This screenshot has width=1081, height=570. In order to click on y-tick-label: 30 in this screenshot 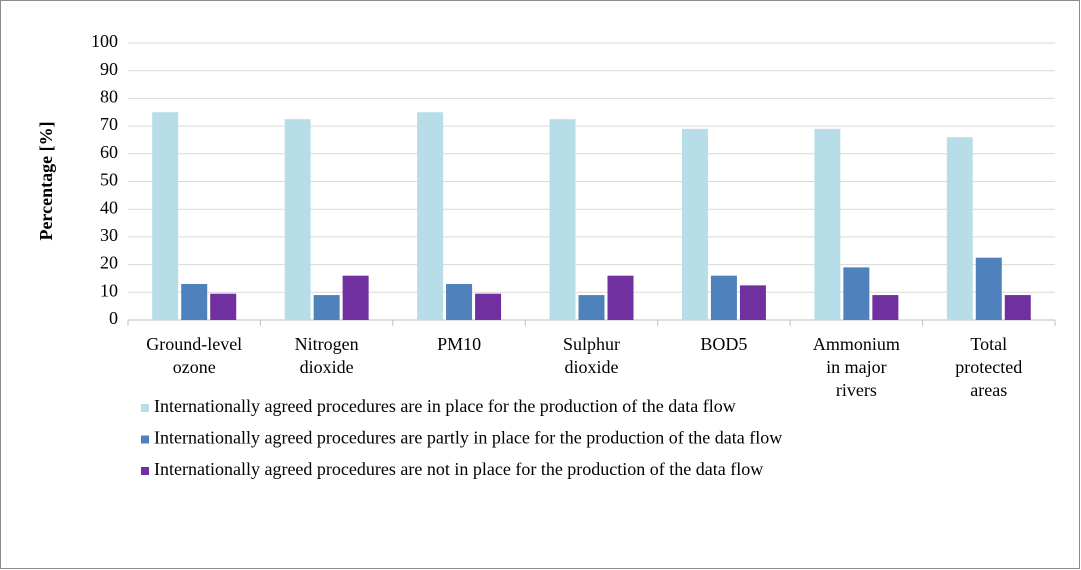, I will do `click(109, 235)`.